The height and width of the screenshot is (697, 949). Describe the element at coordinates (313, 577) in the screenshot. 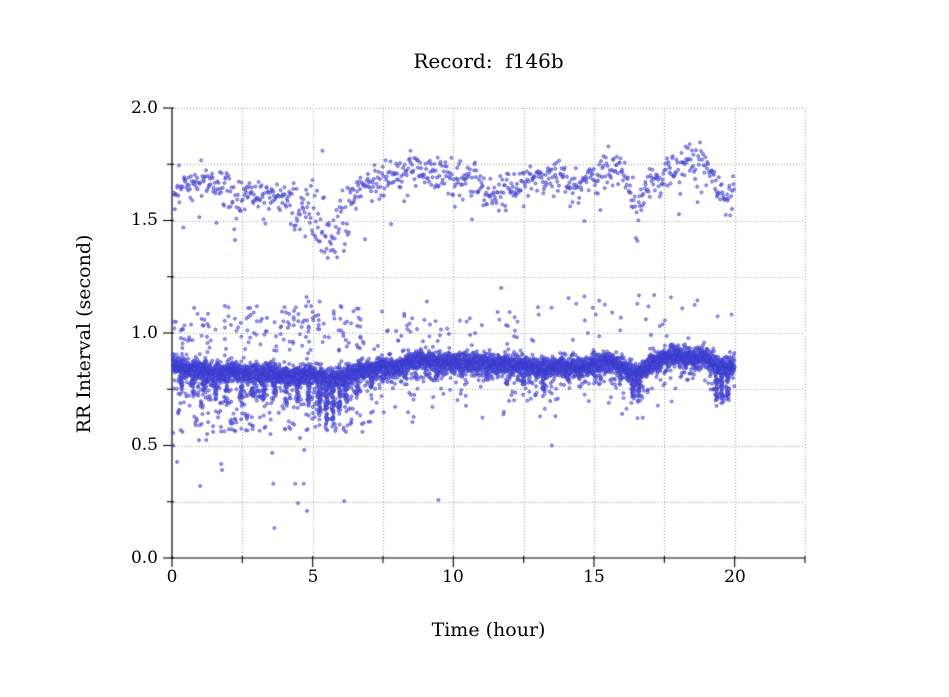

I see `x-tick-label-1: 5` at that location.